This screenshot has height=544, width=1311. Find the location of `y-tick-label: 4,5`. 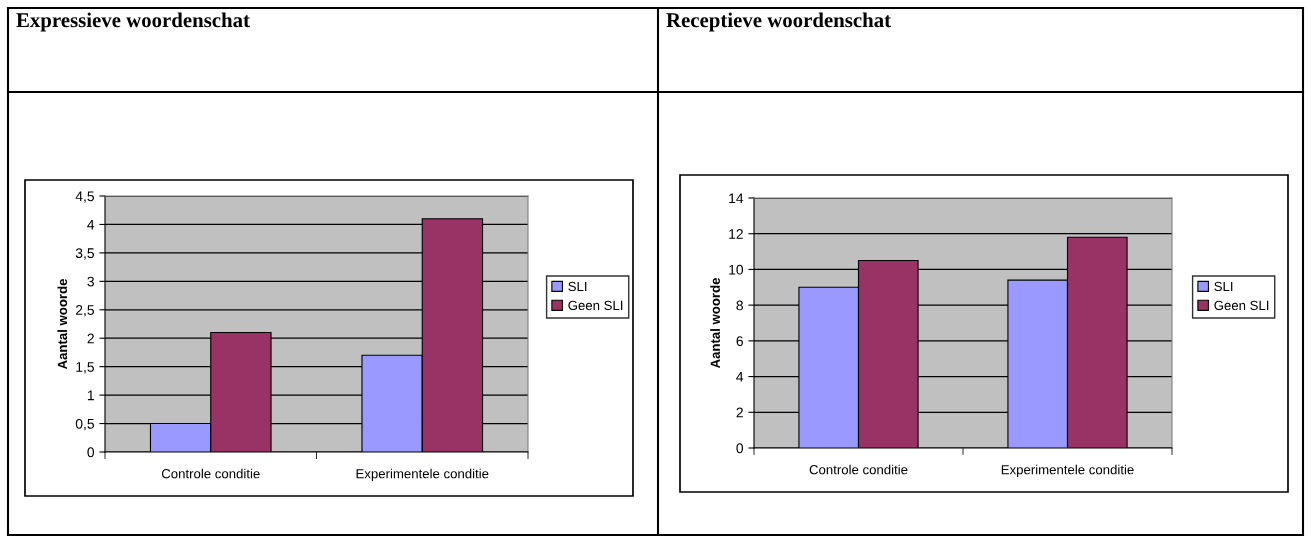

y-tick-label: 4,5 is located at coordinates (84, 197).